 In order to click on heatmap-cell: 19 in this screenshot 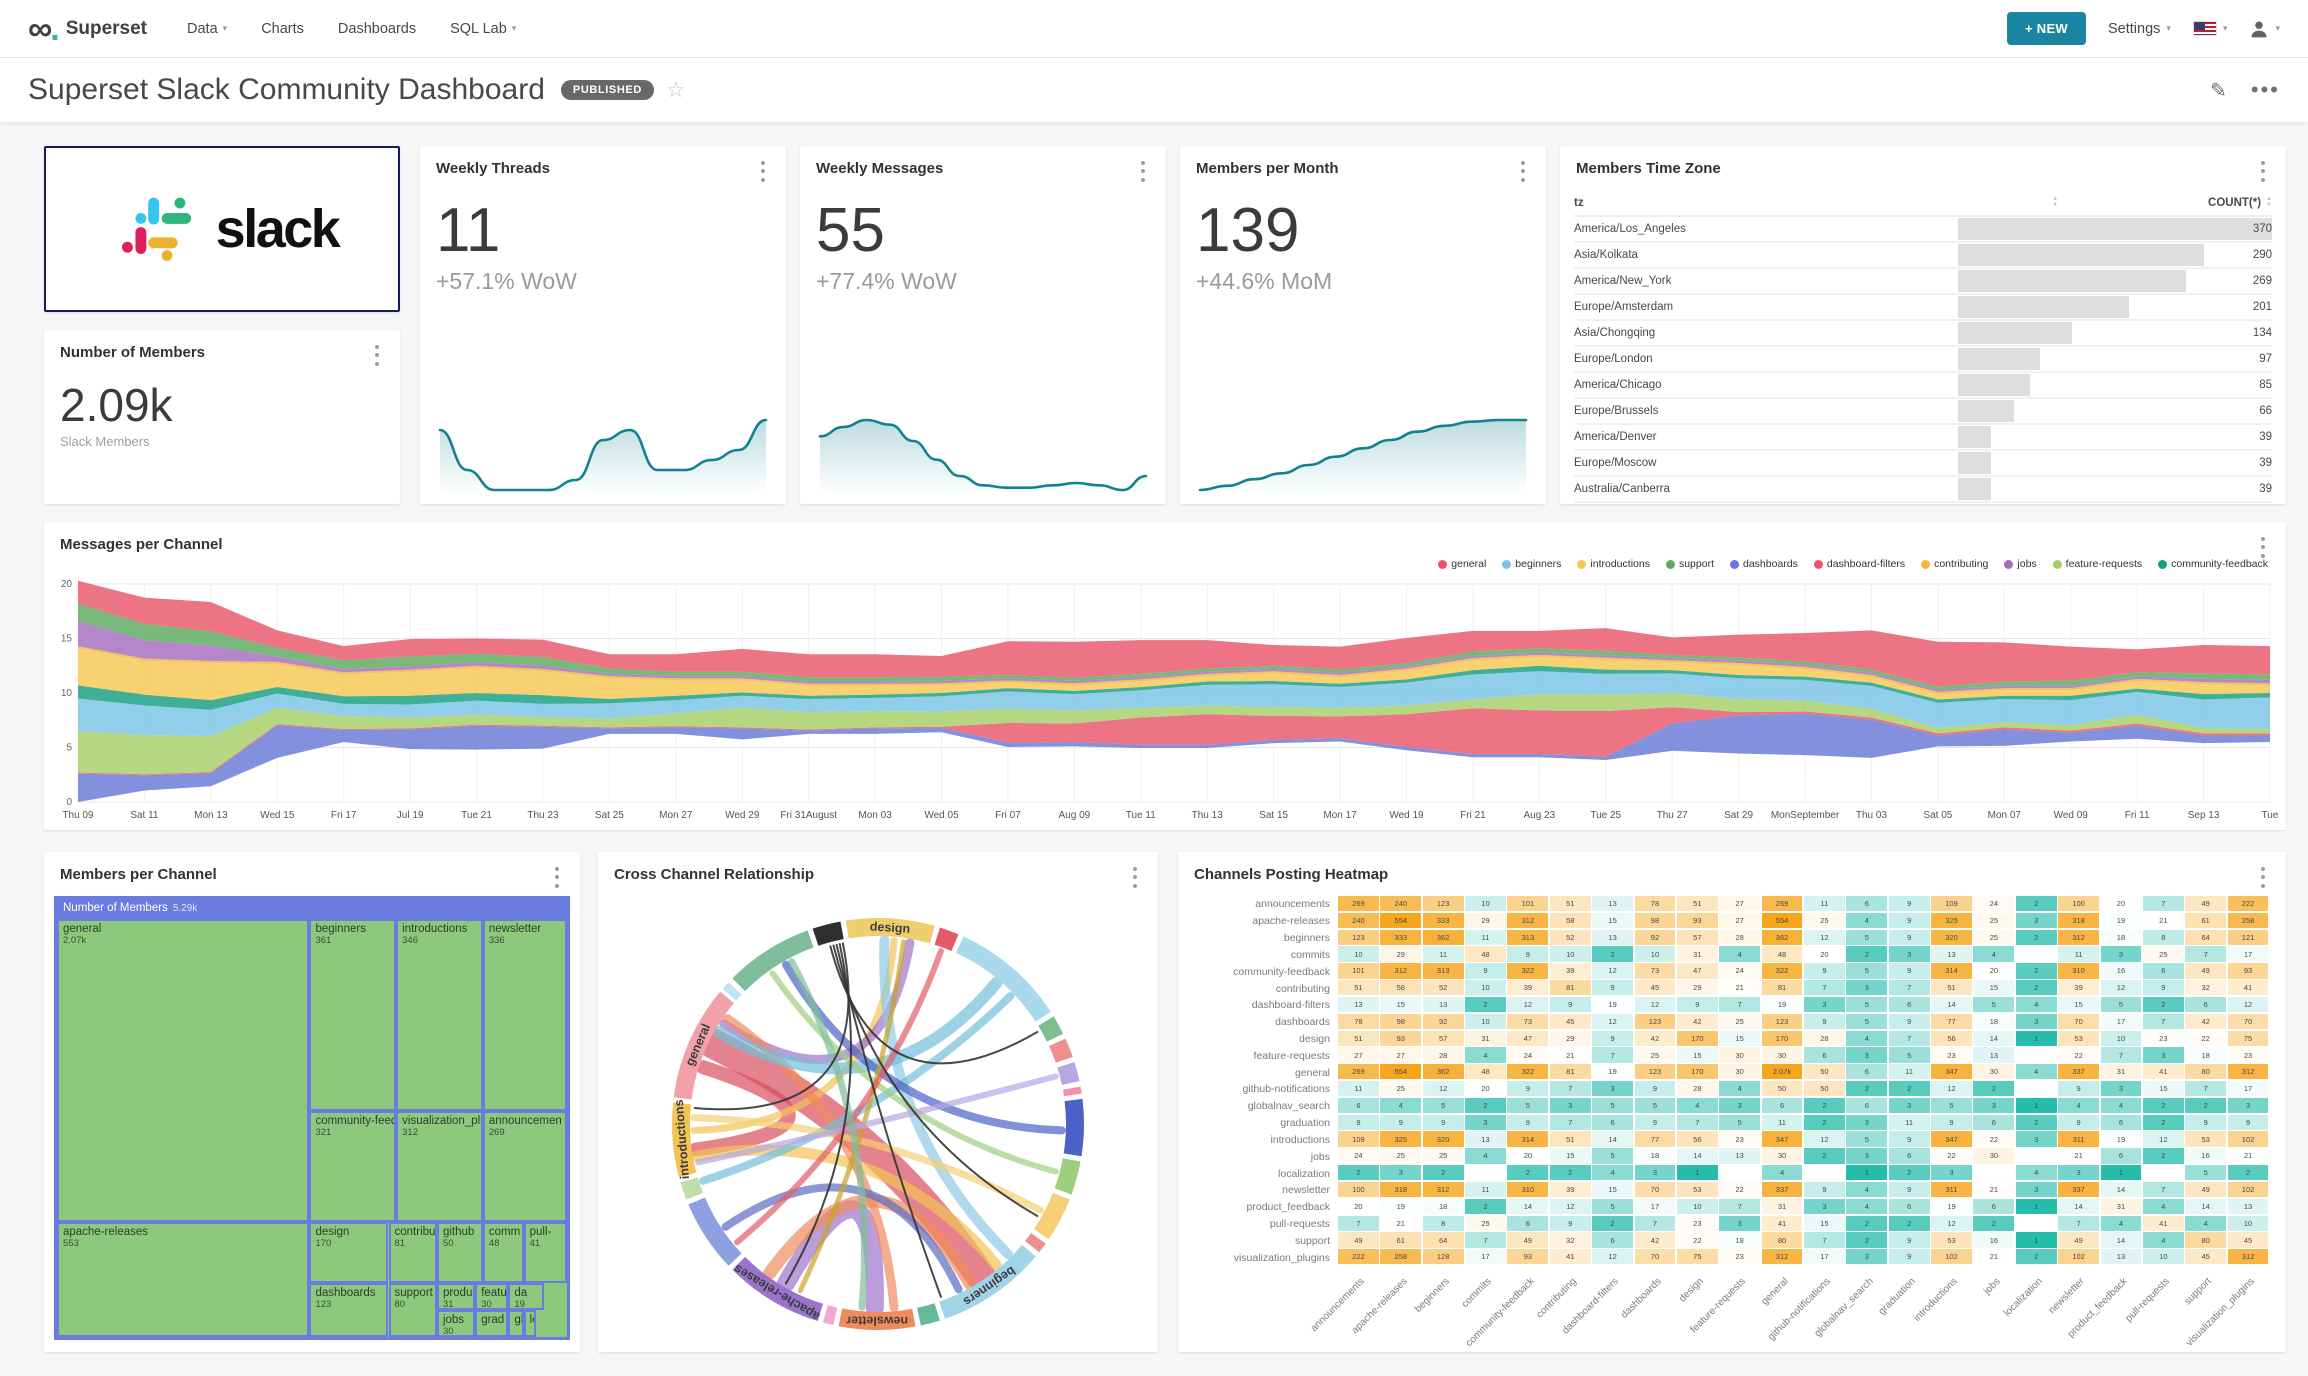, I will do `click(1613, 1004)`.